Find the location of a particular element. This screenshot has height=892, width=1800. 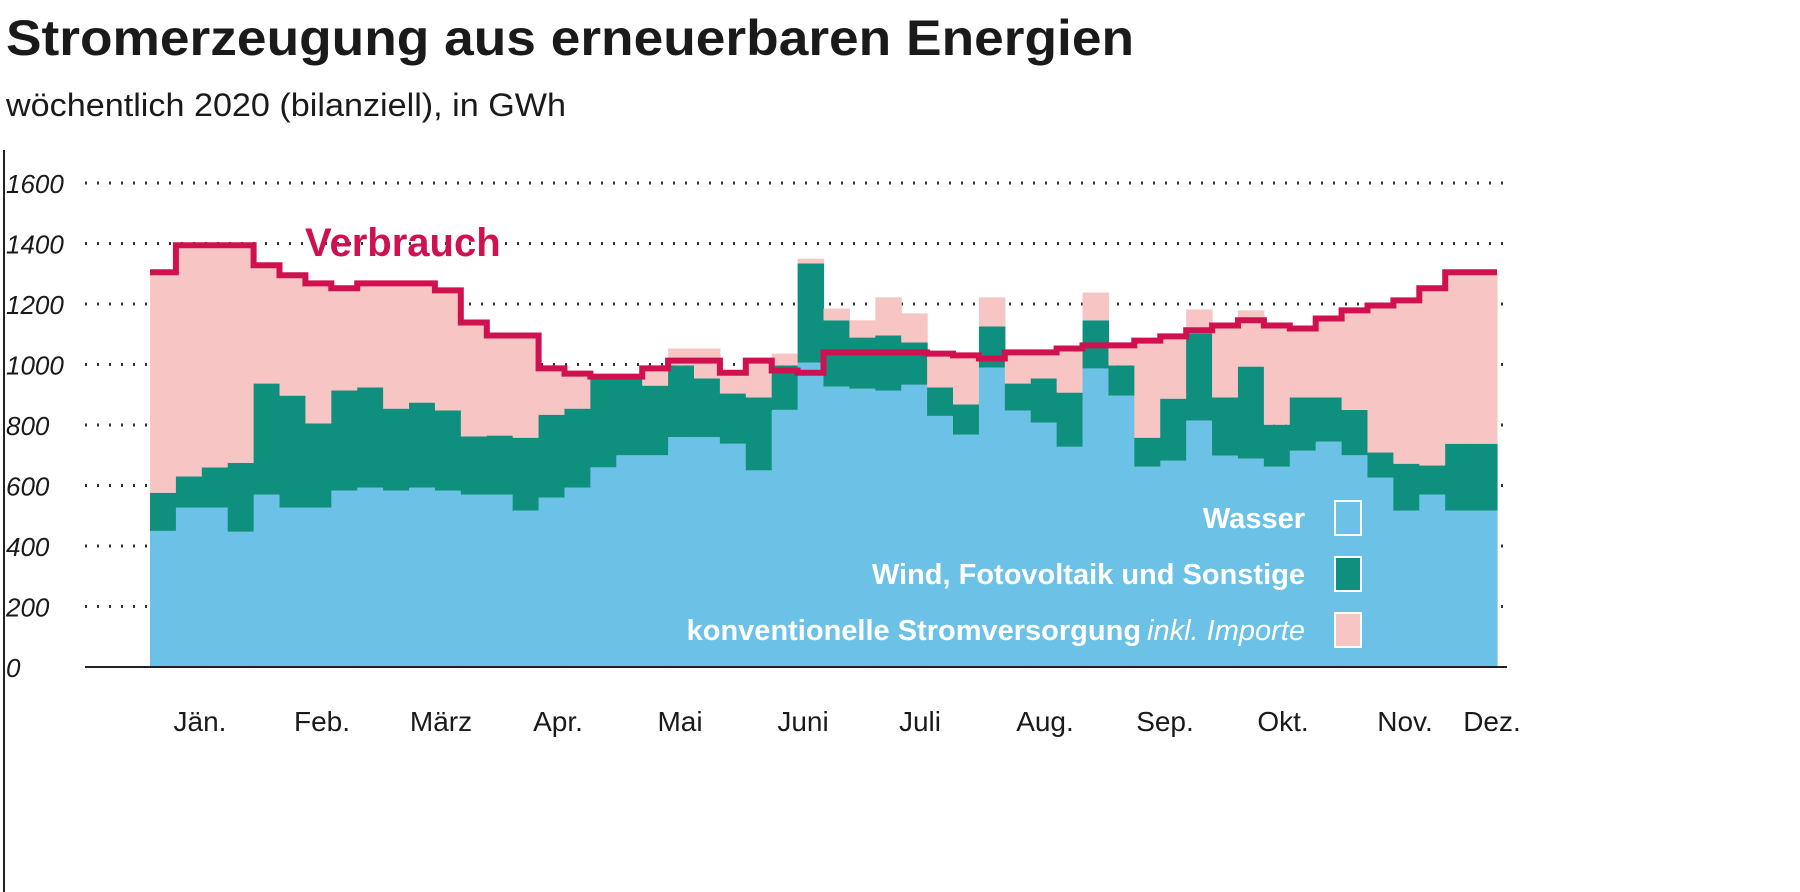

y-tick-label: 600 is located at coordinates (28, 487).